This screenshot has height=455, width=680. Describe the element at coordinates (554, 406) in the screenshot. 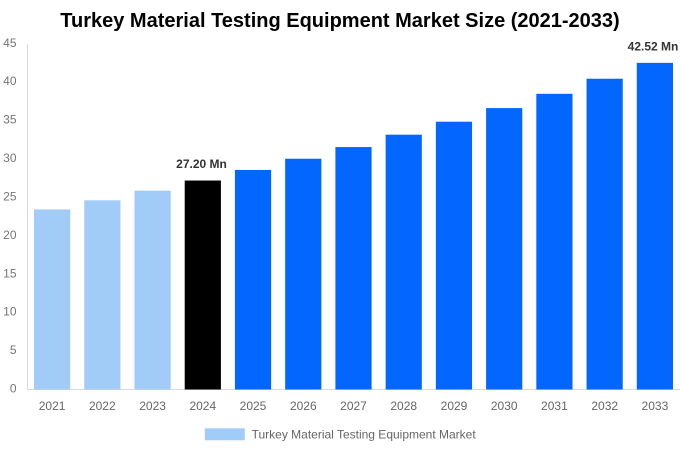

I see `svg-text: 2031` at that location.